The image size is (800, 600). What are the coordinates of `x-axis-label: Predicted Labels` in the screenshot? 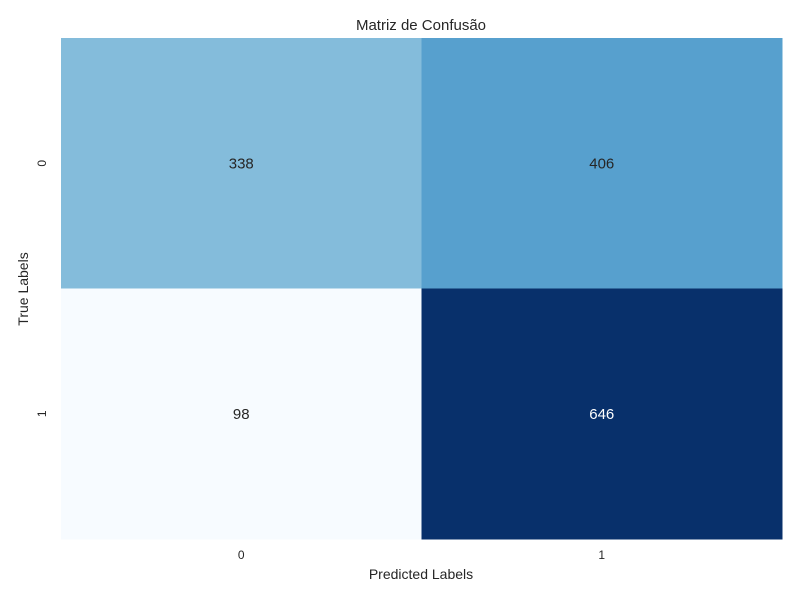 It's located at (421, 574).